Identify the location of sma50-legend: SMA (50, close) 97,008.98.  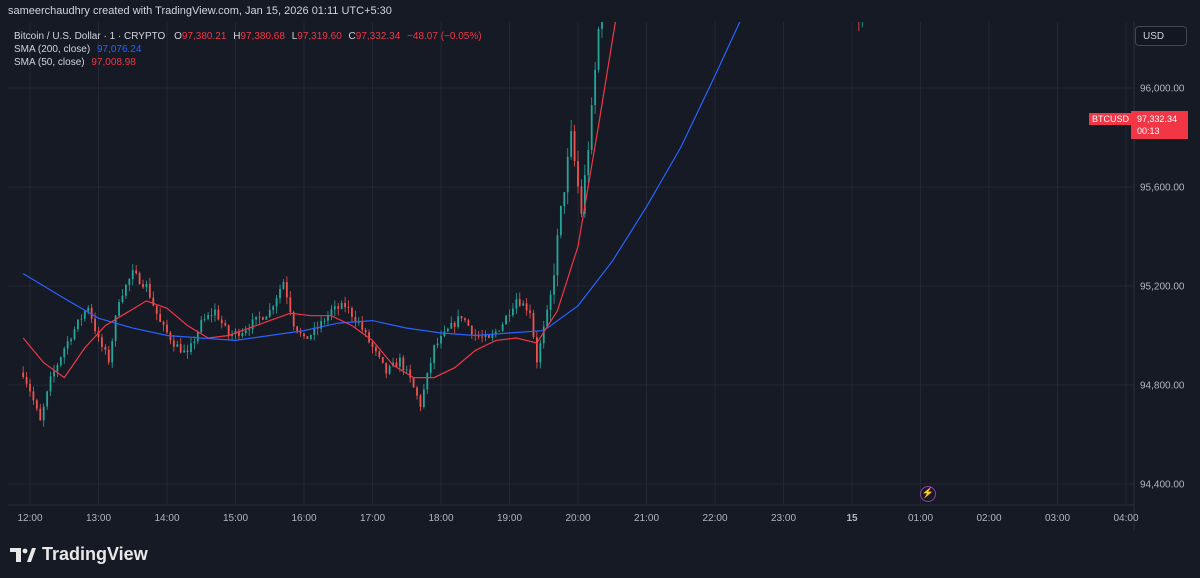
(75, 62).